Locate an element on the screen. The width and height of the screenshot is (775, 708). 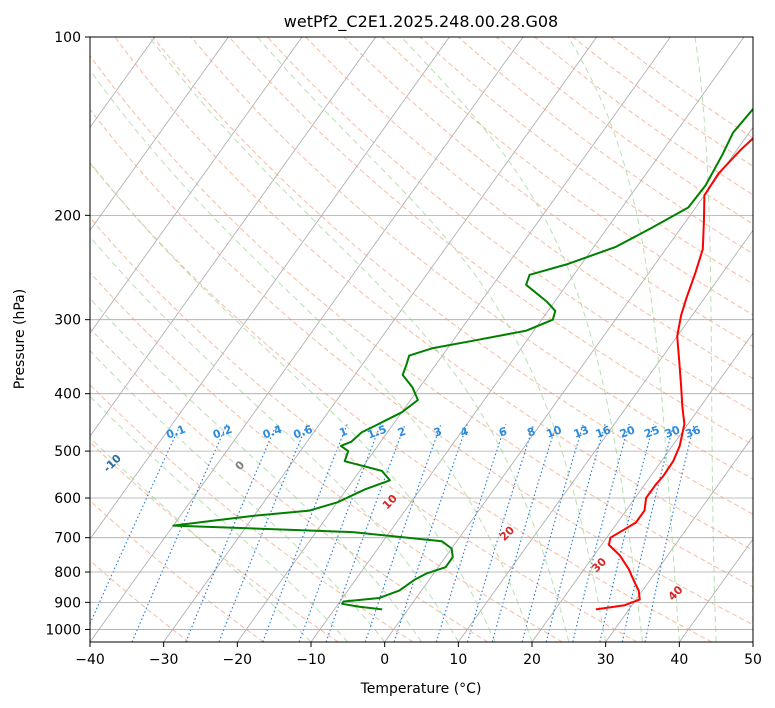
y-axis-ticks: 100 200 300 400 500 600 700 800 900 1000 is located at coordinates (67, 334).